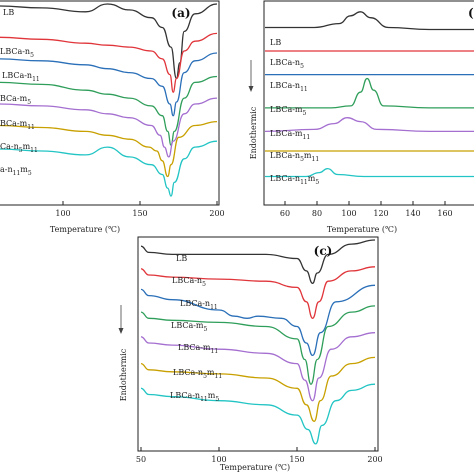 The width and height of the screenshot is (474, 474). What do you see at coordinates (374, 459) in the screenshot?
I see `panel-c-xtick-label: 200` at bounding box center [374, 459].